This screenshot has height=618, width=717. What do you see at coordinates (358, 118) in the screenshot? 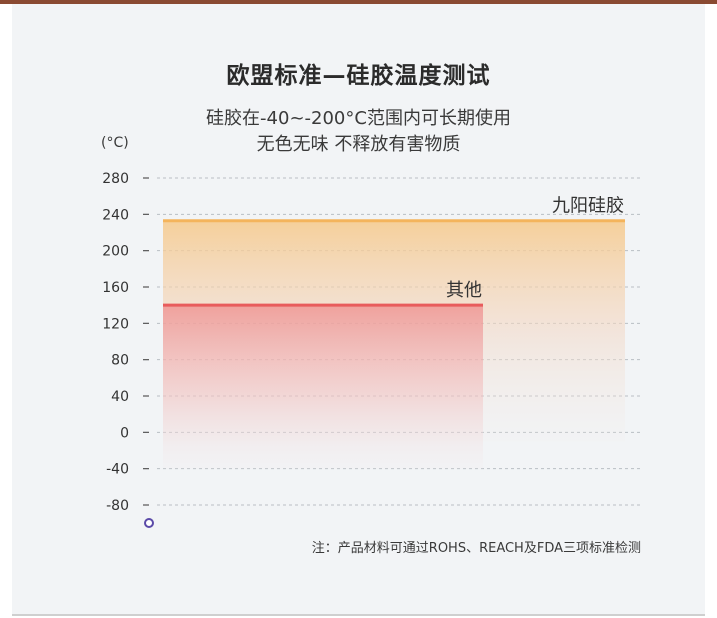
I see `subtitle-line-1: 硅胶在-40~-200°C范围内可长期使用` at bounding box center [358, 118].